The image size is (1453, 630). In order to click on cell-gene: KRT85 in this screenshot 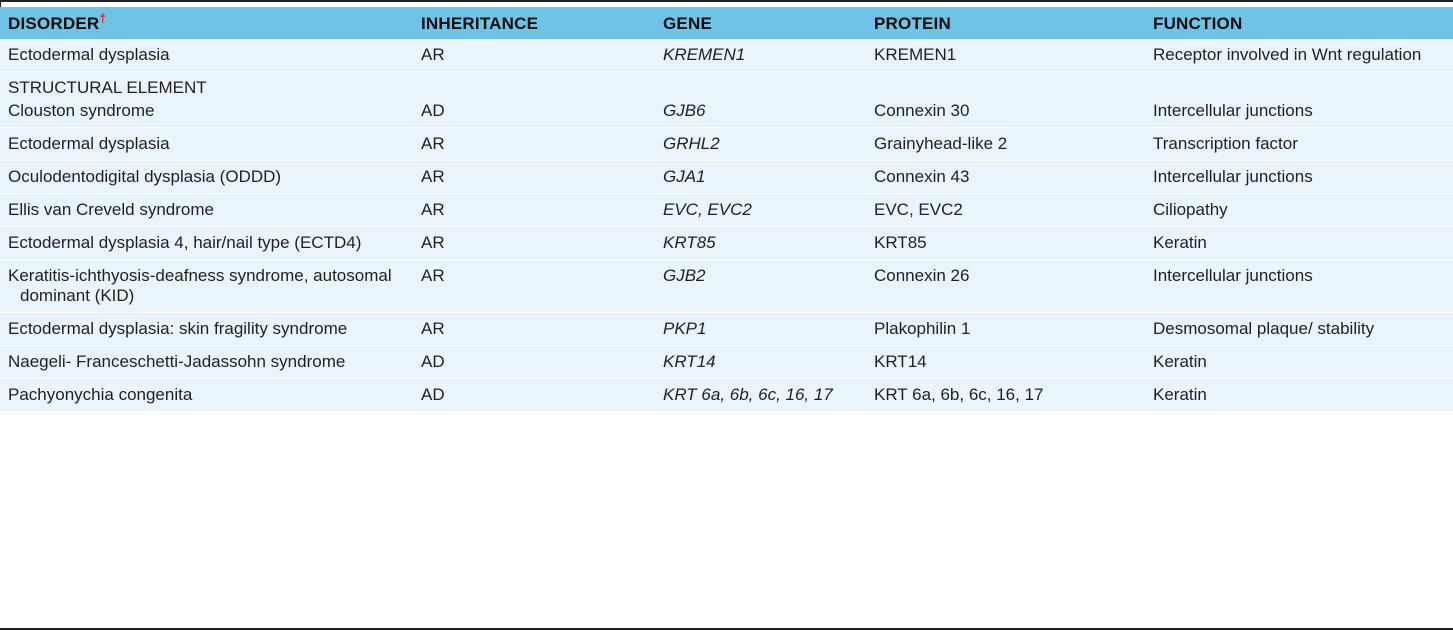, I will do `click(760, 243)`.